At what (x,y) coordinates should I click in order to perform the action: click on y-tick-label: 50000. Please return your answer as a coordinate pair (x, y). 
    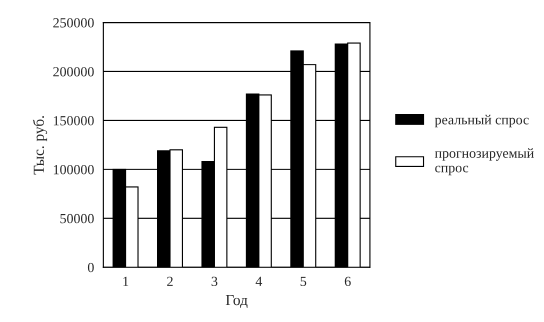
    Looking at the image, I should click on (77, 219).